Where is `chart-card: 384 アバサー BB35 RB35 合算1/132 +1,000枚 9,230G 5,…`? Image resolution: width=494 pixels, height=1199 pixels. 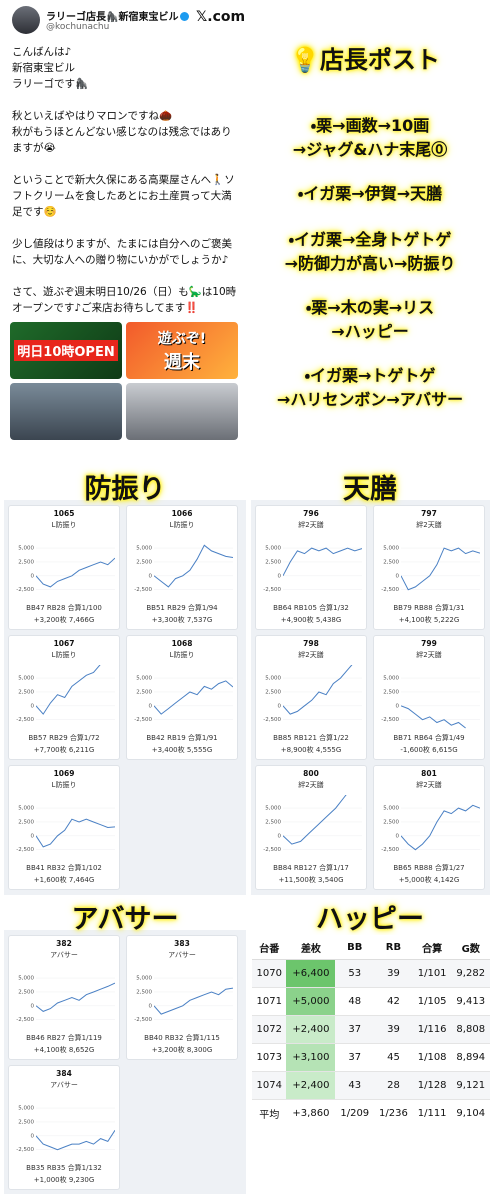
chart-card: 384 アバサー BB35 RB35 合算1/132 +1,000枚 9,230G 5,… is located at coordinates (64, 1127).